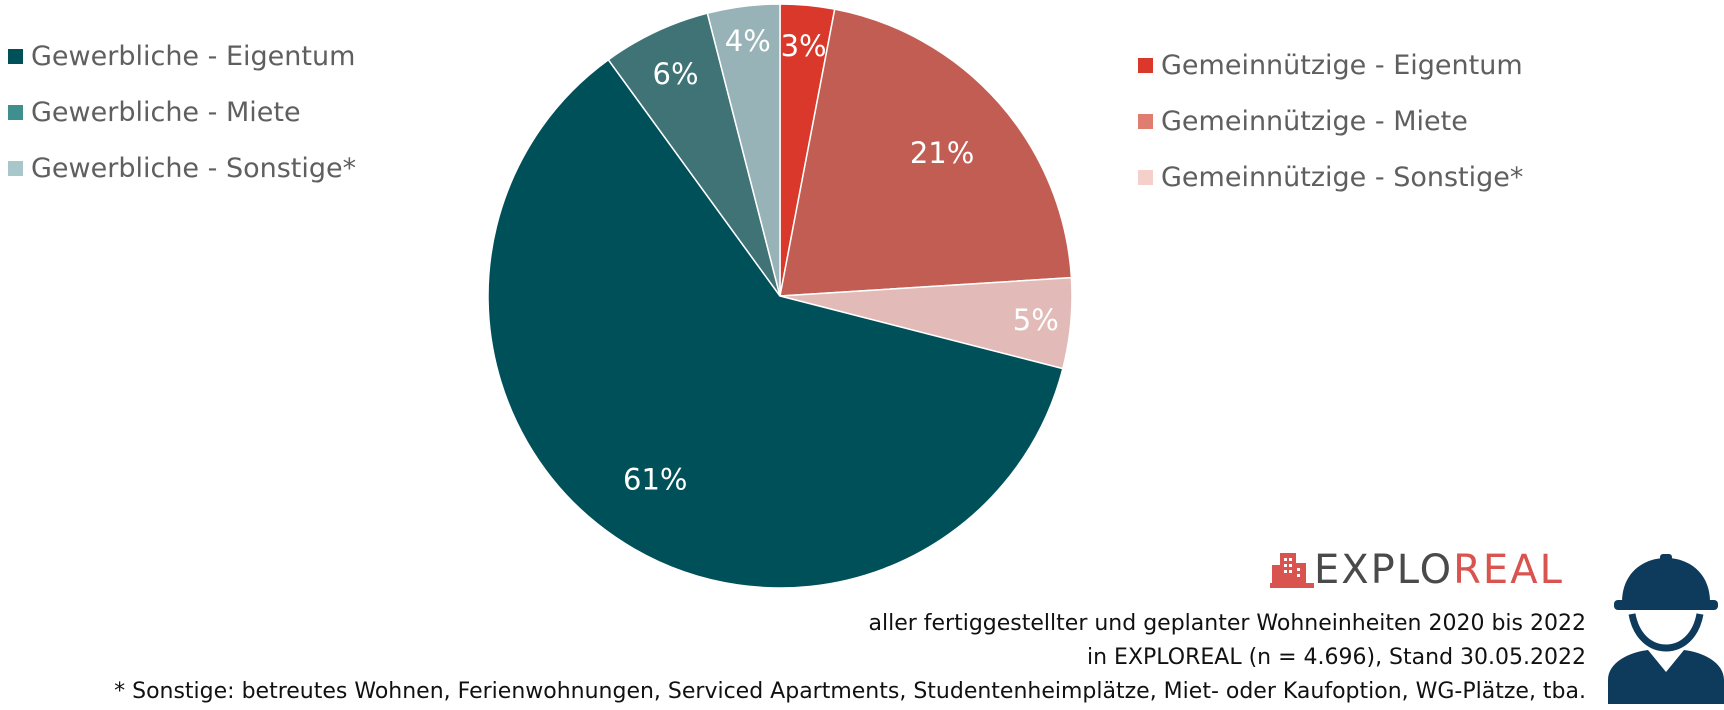  I want to click on brand-name: EXPLOREAL, so click(1439, 570).